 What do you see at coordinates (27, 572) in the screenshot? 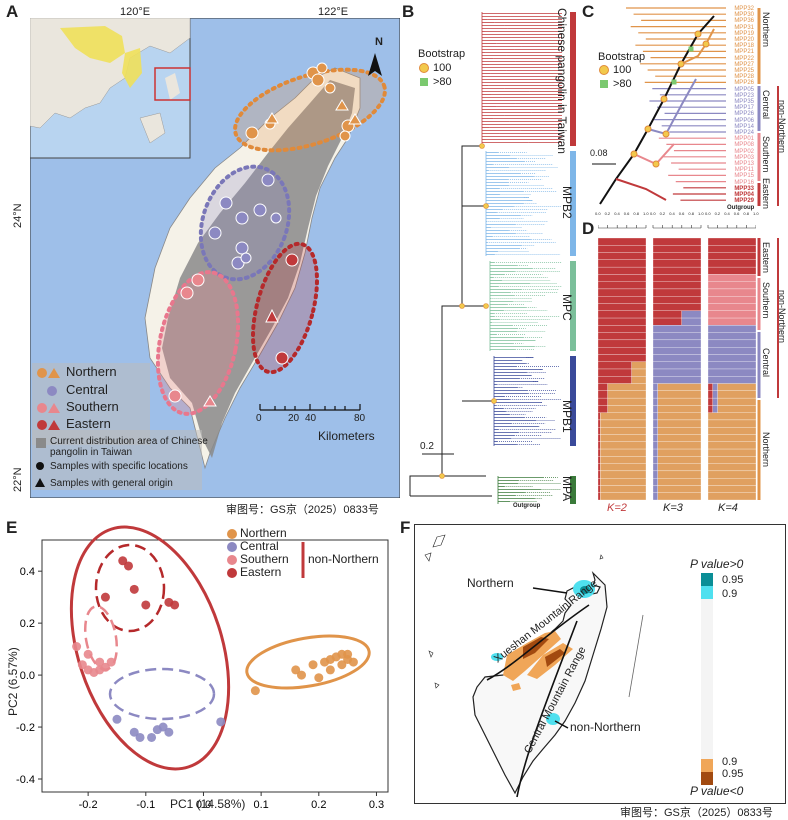
I see `pca-y-tick-label: 0.4` at bounding box center [27, 572].